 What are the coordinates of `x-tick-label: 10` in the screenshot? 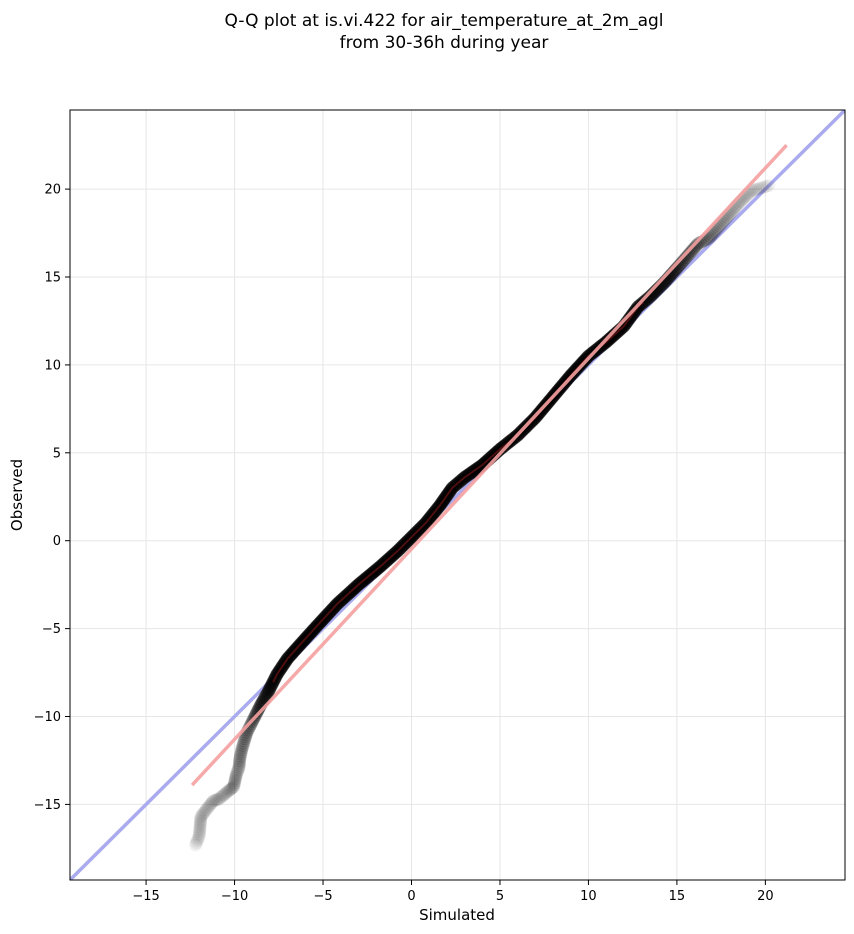 It's located at (588, 896).